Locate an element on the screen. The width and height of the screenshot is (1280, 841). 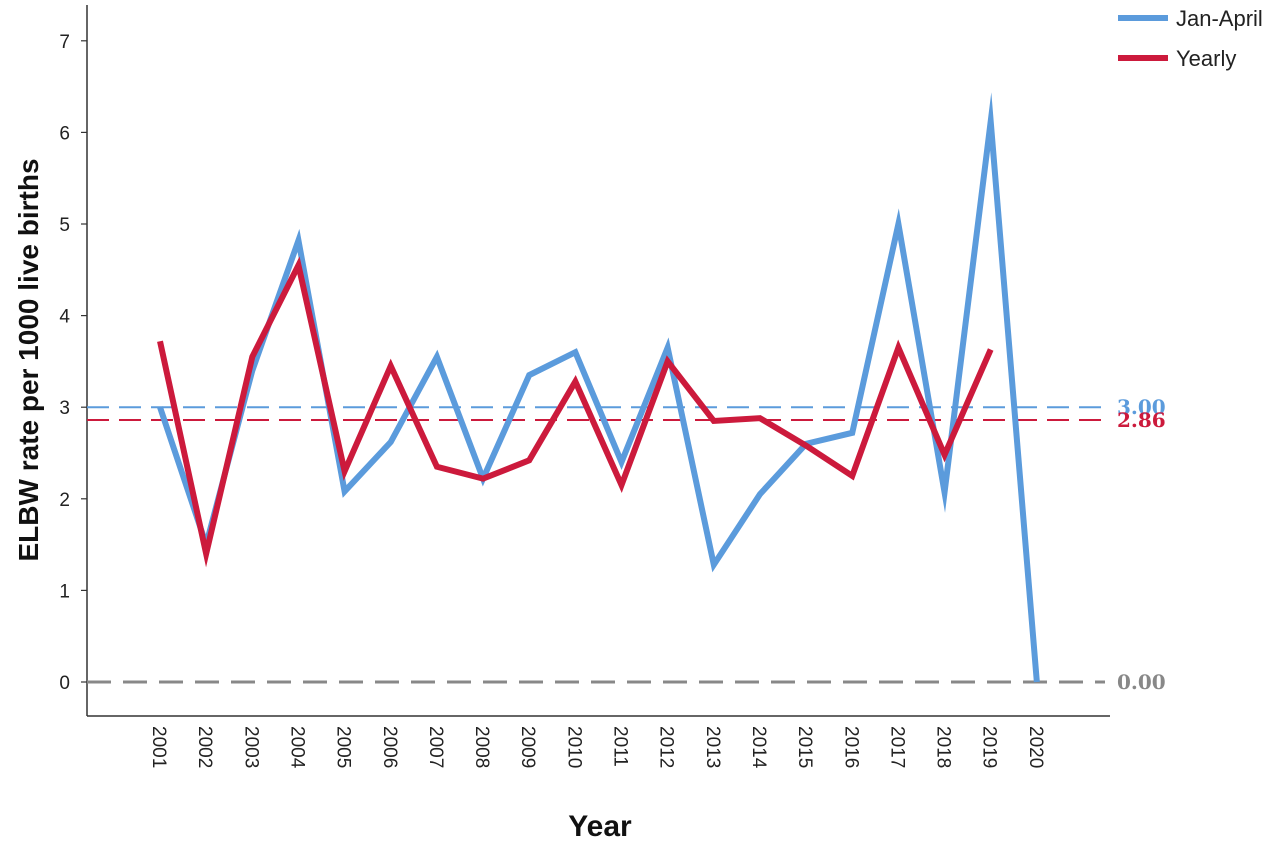
x-tick-label: 2009 is located at coordinates (527, 747).